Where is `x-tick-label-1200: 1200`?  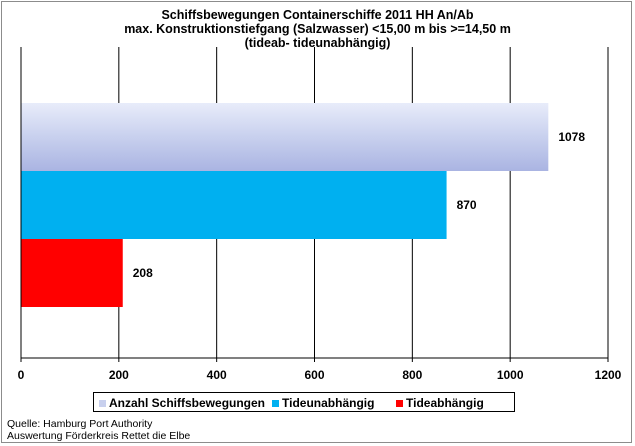 x-tick-label-1200: 1200 is located at coordinates (608, 375).